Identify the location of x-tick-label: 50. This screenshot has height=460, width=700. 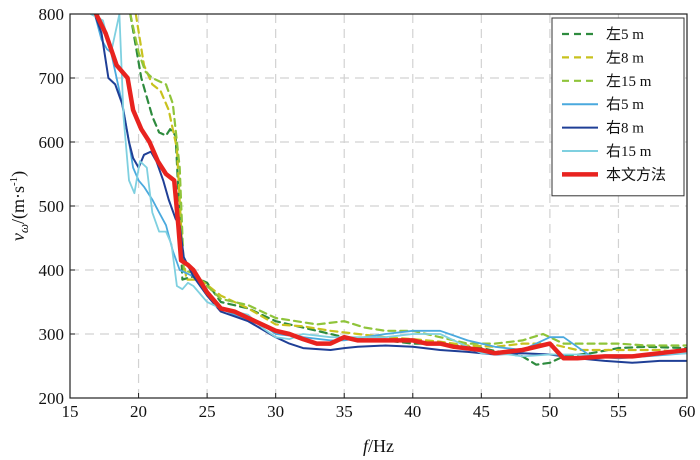
(549, 411).